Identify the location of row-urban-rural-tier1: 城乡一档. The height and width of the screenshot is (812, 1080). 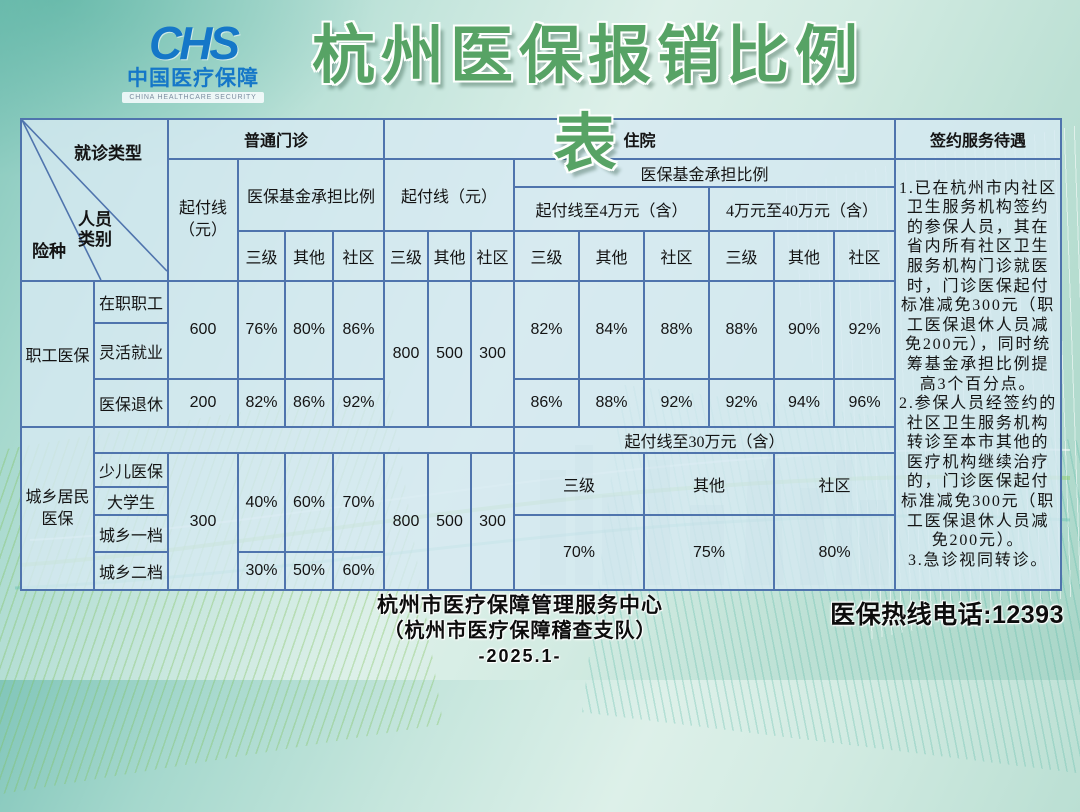
(131, 533).